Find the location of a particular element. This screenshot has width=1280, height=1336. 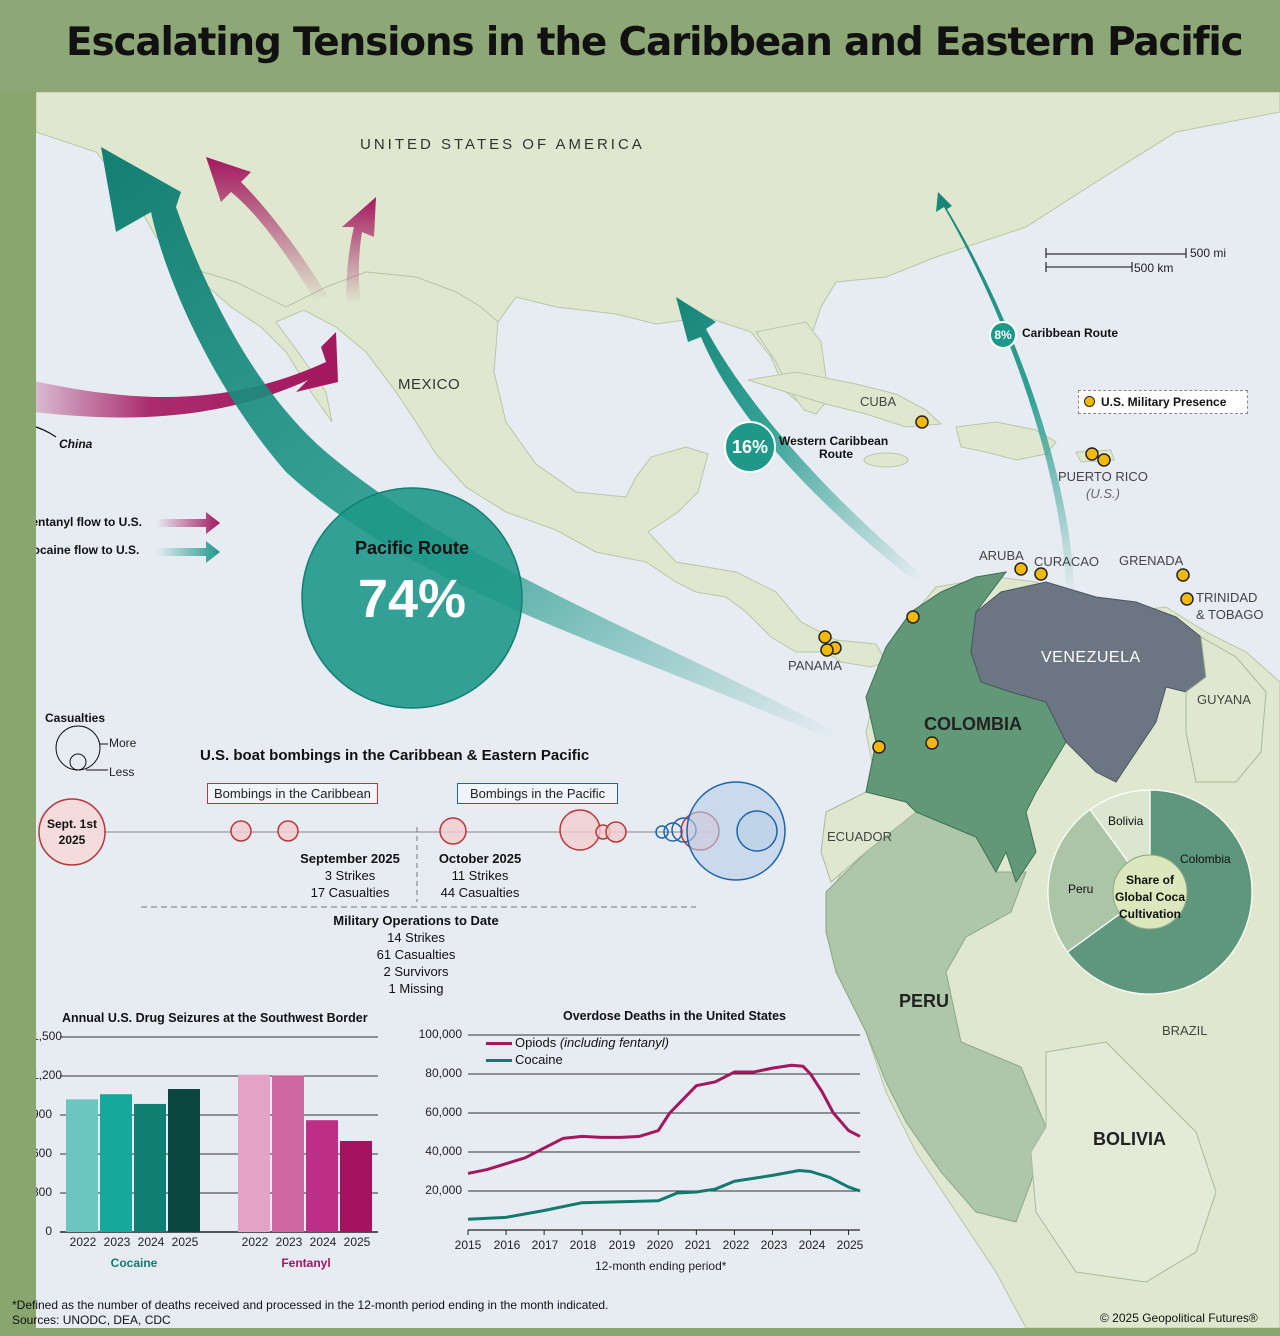

casualties-legend-more: More is located at coordinates (123, 743).